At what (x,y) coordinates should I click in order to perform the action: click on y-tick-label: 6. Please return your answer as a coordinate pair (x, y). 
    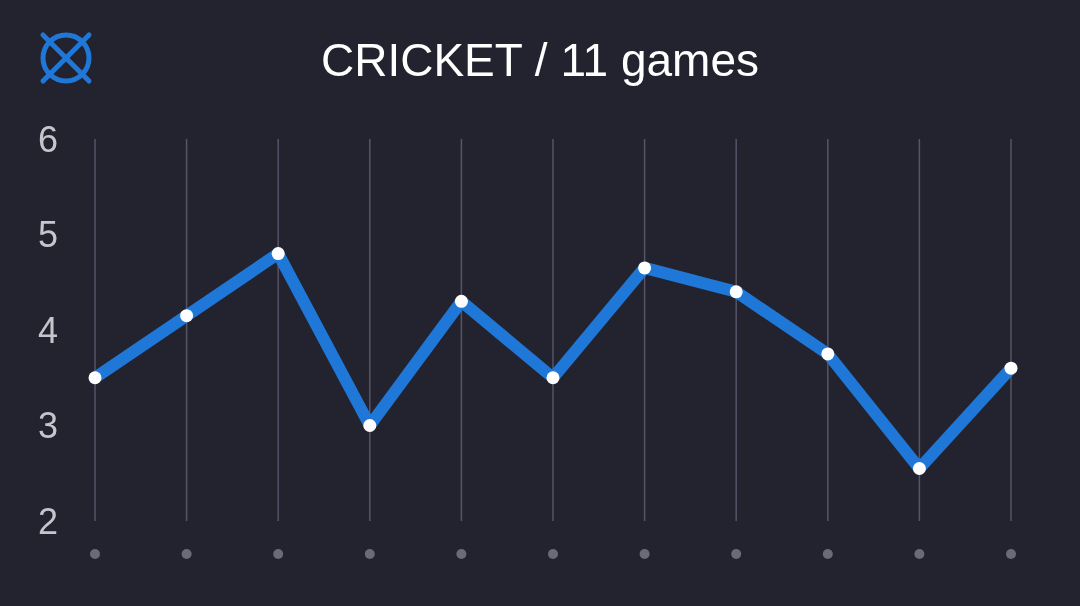
    Looking at the image, I should click on (47, 139).